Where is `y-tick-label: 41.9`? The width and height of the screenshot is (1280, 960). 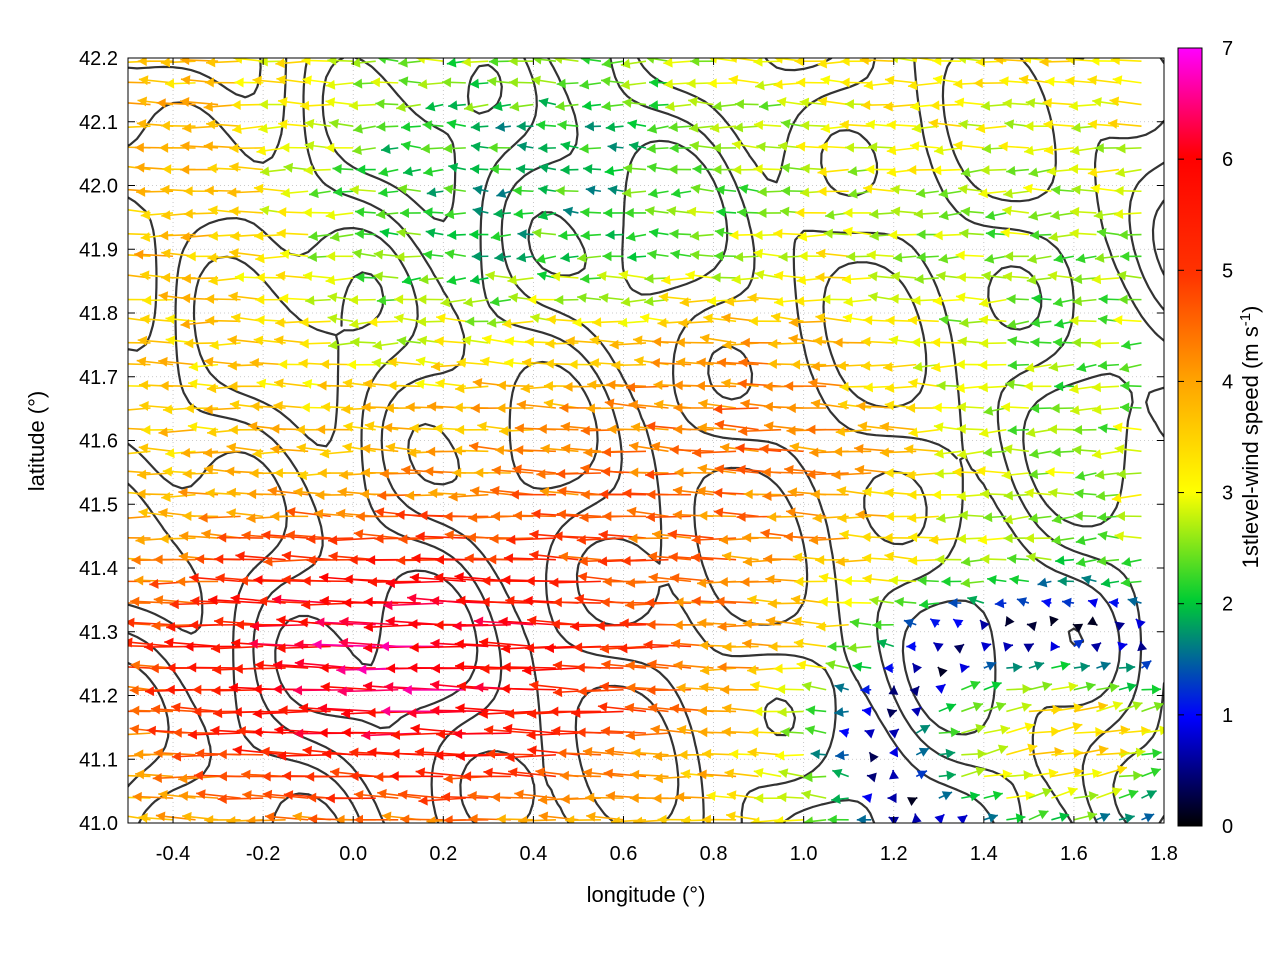 y-tick-label: 41.9 is located at coordinates (98, 250).